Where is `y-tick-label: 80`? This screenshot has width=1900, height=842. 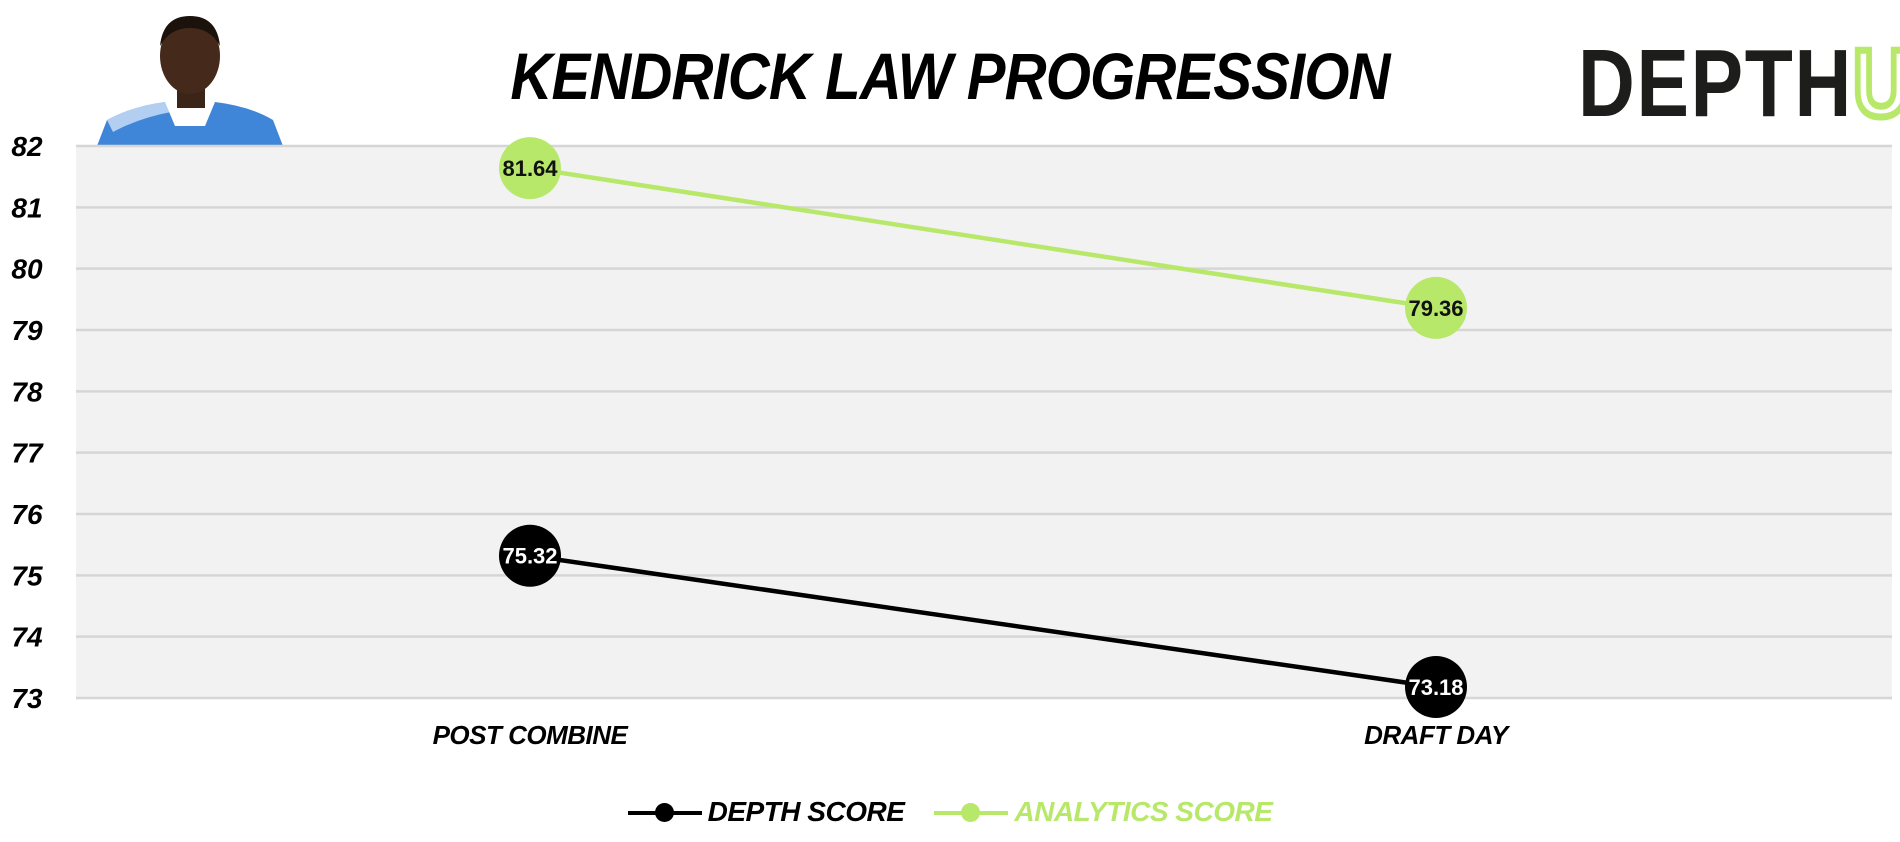
y-tick-label: 80 is located at coordinates (27, 269).